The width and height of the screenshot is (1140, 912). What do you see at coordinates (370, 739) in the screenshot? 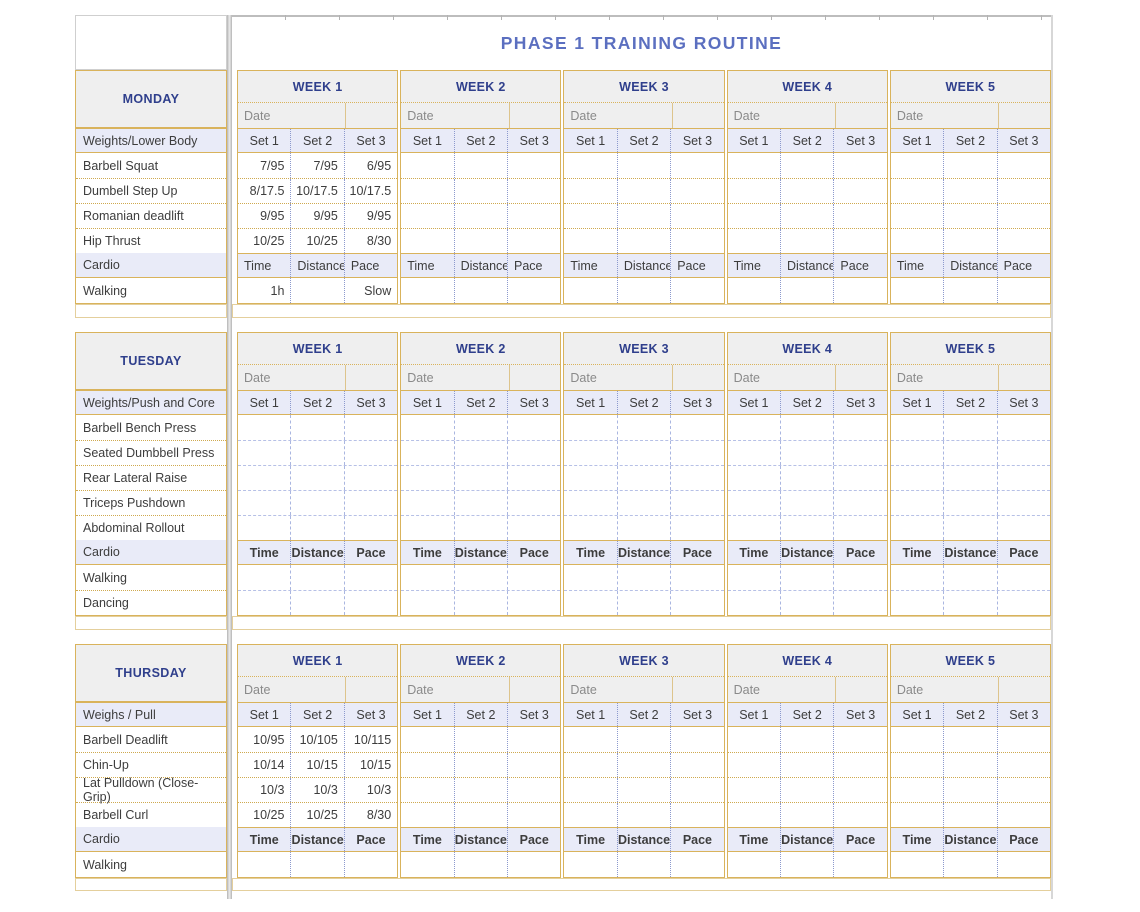
I see `value-cell: 10/115` at bounding box center [370, 739].